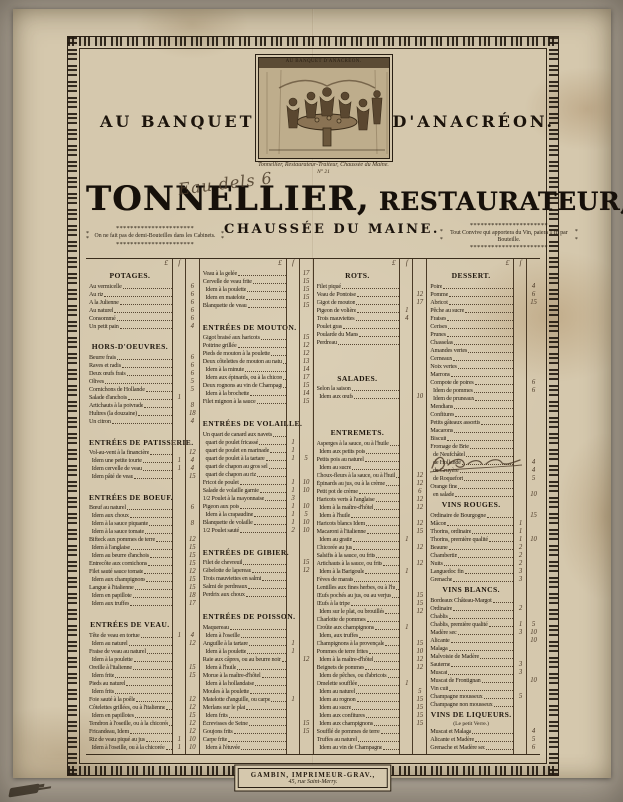 This screenshot has width=623, height=802. What do you see at coordinates (372, 691) in the screenshot?
I see `menu-item: Idem au naturel 5` at bounding box center [372, 691].